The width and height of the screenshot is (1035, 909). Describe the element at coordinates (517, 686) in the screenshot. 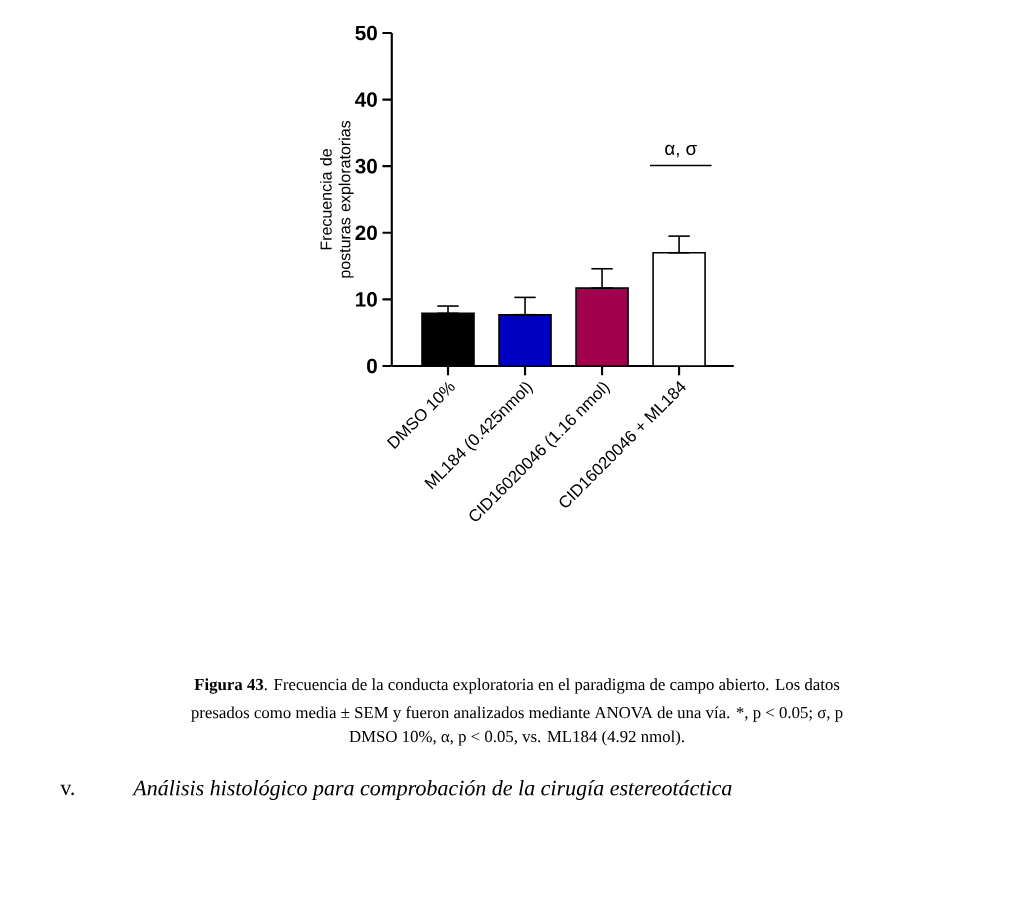

I see `text: Figura 43. Frecuencia de la conducta exploratoria en el paradigma de campo abierto. Los datos` at that location.